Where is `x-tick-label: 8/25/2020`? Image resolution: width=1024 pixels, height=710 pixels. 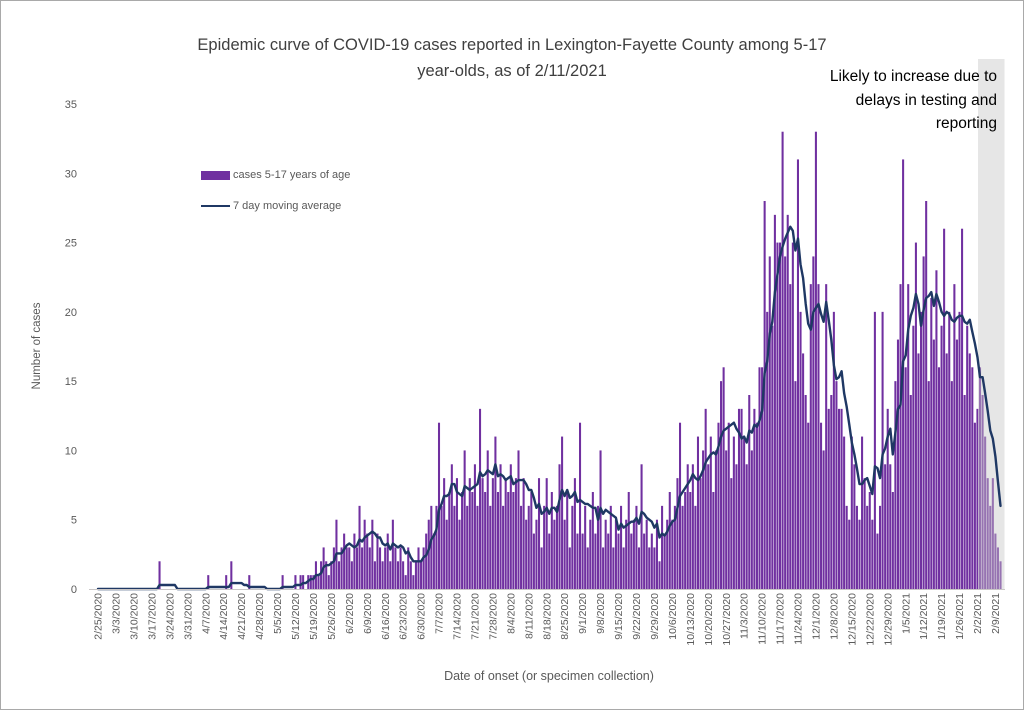
x-tick-label: 8/25/2020 is located at coordinates (565, 616).